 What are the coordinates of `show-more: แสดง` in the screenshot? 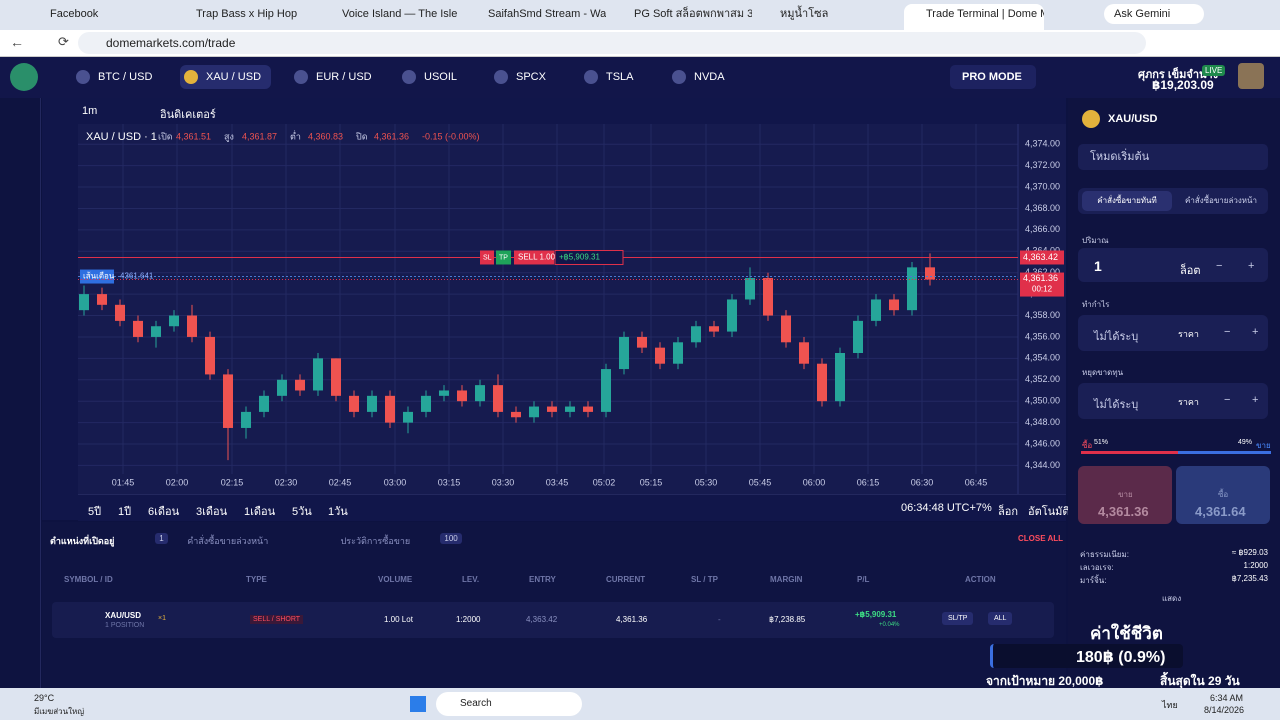 It's located at (1172, 598).